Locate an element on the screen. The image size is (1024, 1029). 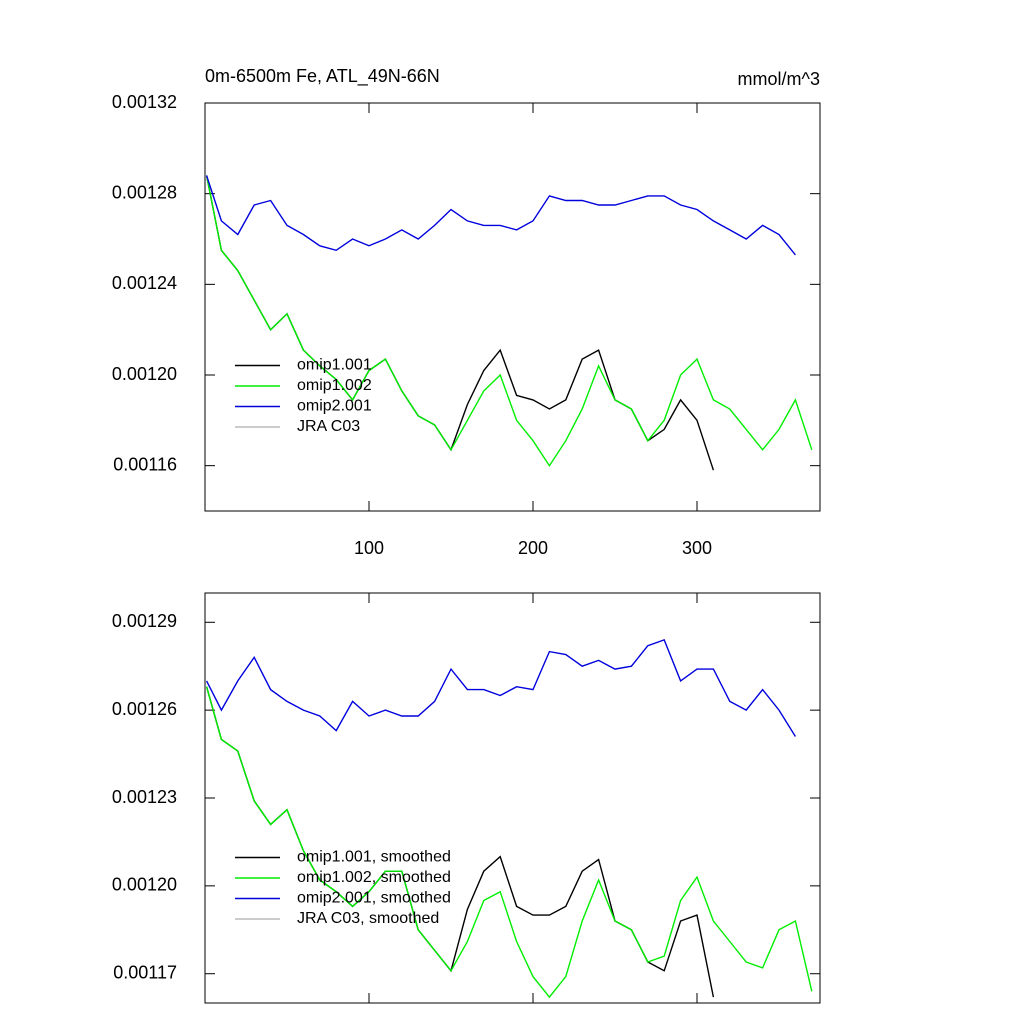
legend-label: omip2.001 is located at coordinates (334, 406).